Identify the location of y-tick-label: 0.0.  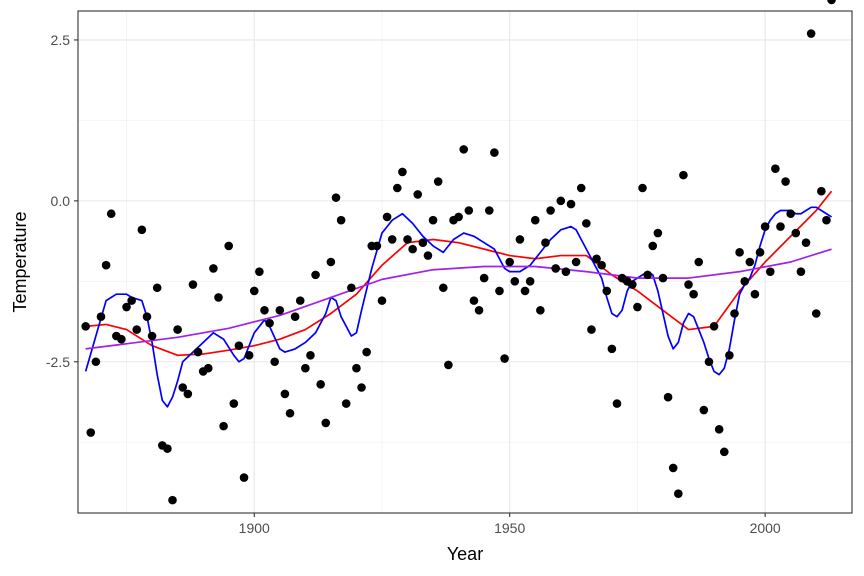
(61, 201).